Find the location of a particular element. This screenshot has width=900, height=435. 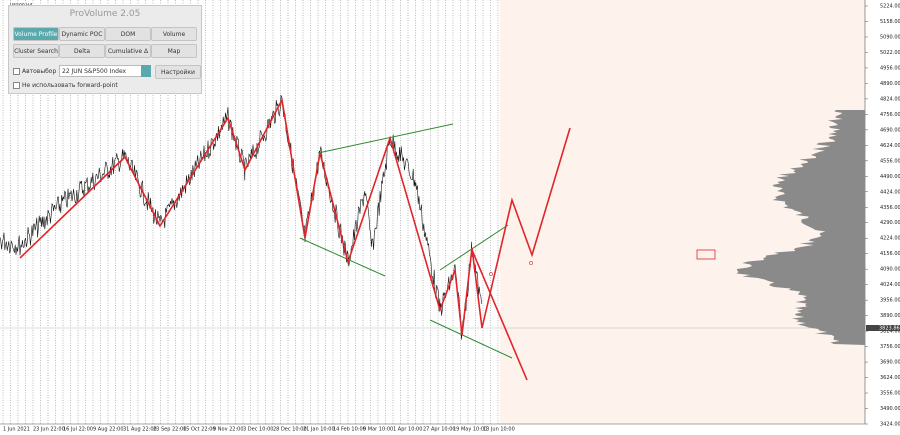

price-label: 3490.00 is located at coordinates (890, 409).